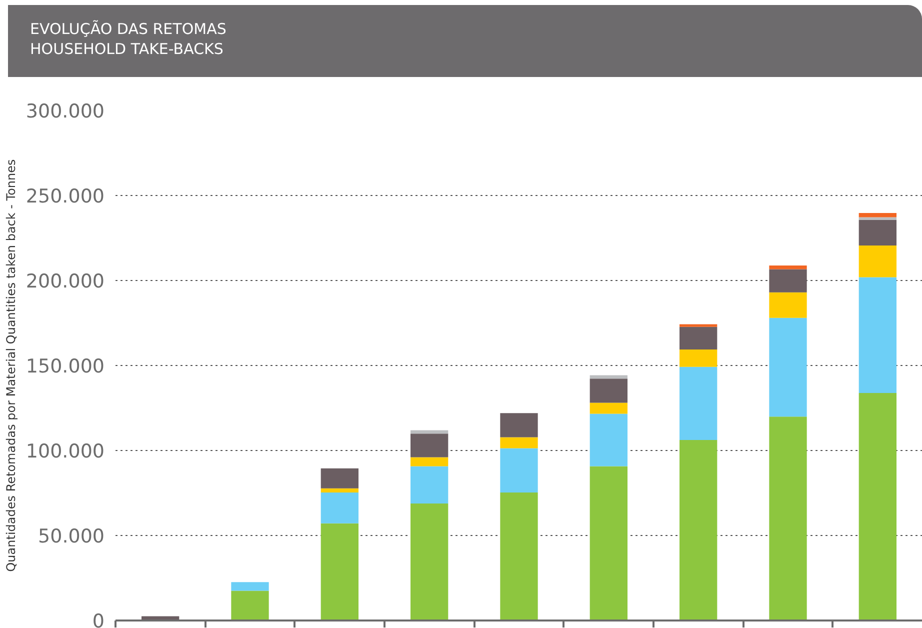 This screenshot has width=922, height=628. What do you see at coordinates (98, 619) in the screenshot?
I see `y-tick-label: 0` at bounding box center [98, 619].